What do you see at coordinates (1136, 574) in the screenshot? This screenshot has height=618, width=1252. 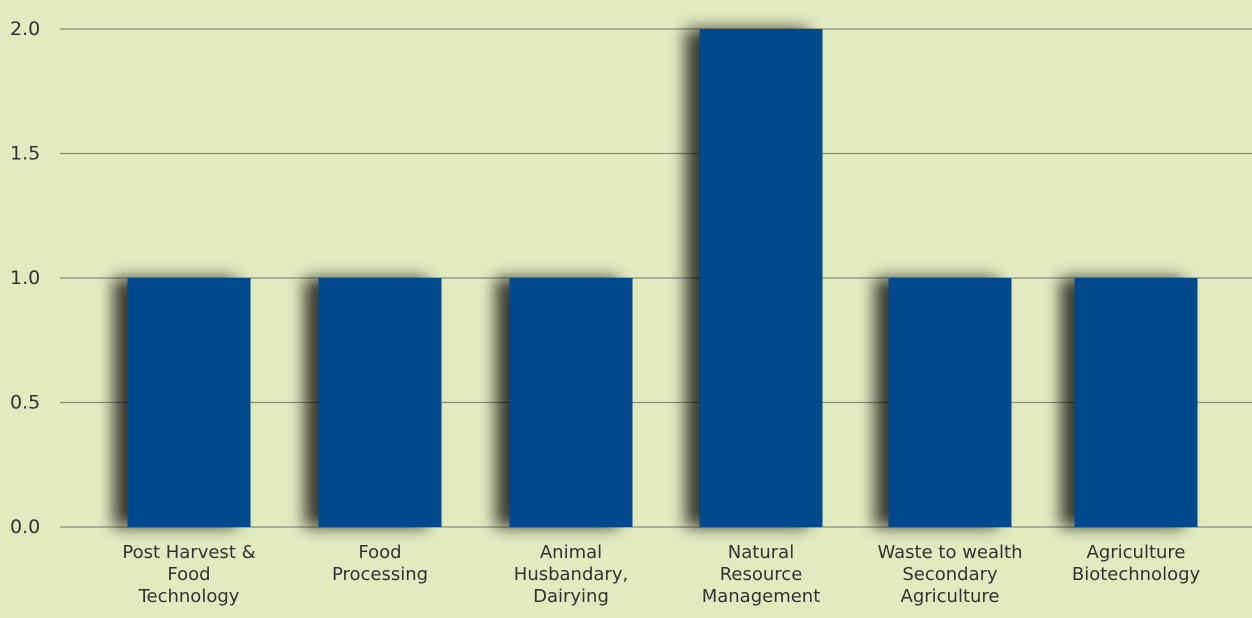 I see `x-category-label-line: Biotechnology` at bounding box center [1136, 574].